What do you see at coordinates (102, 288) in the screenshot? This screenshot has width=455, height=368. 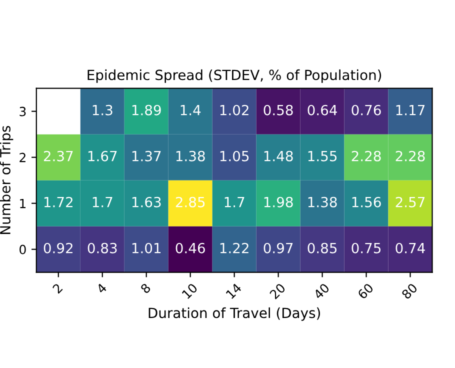 I see `x-tick-label: 4` at bounding box center [102, 288].